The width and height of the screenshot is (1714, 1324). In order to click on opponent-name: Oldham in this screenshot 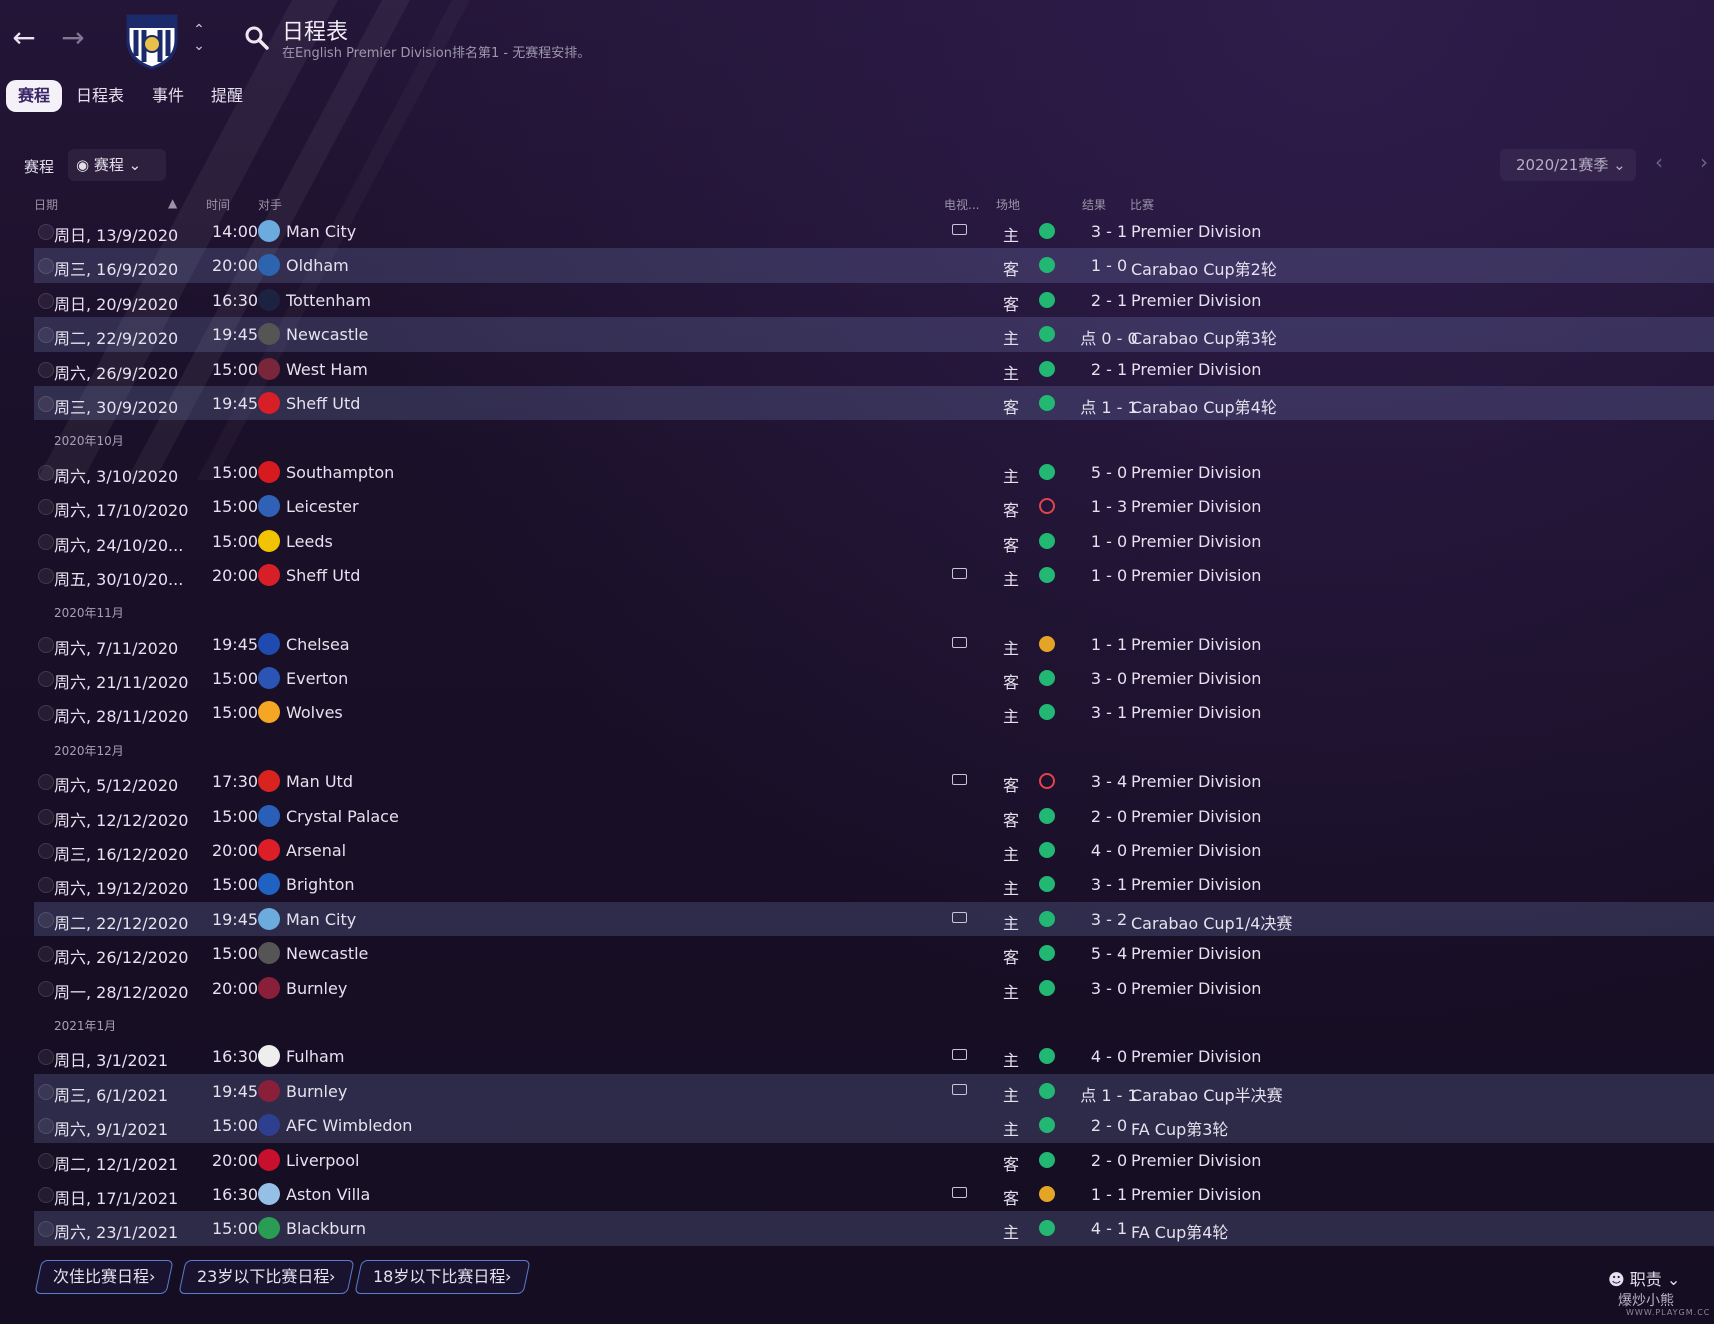, I will do `click(317, 266)`.